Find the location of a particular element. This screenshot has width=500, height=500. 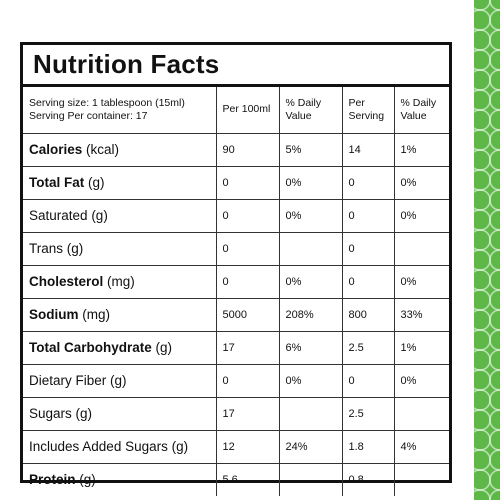

daily-value-serving: 33% is located at coordinates (421, 314).